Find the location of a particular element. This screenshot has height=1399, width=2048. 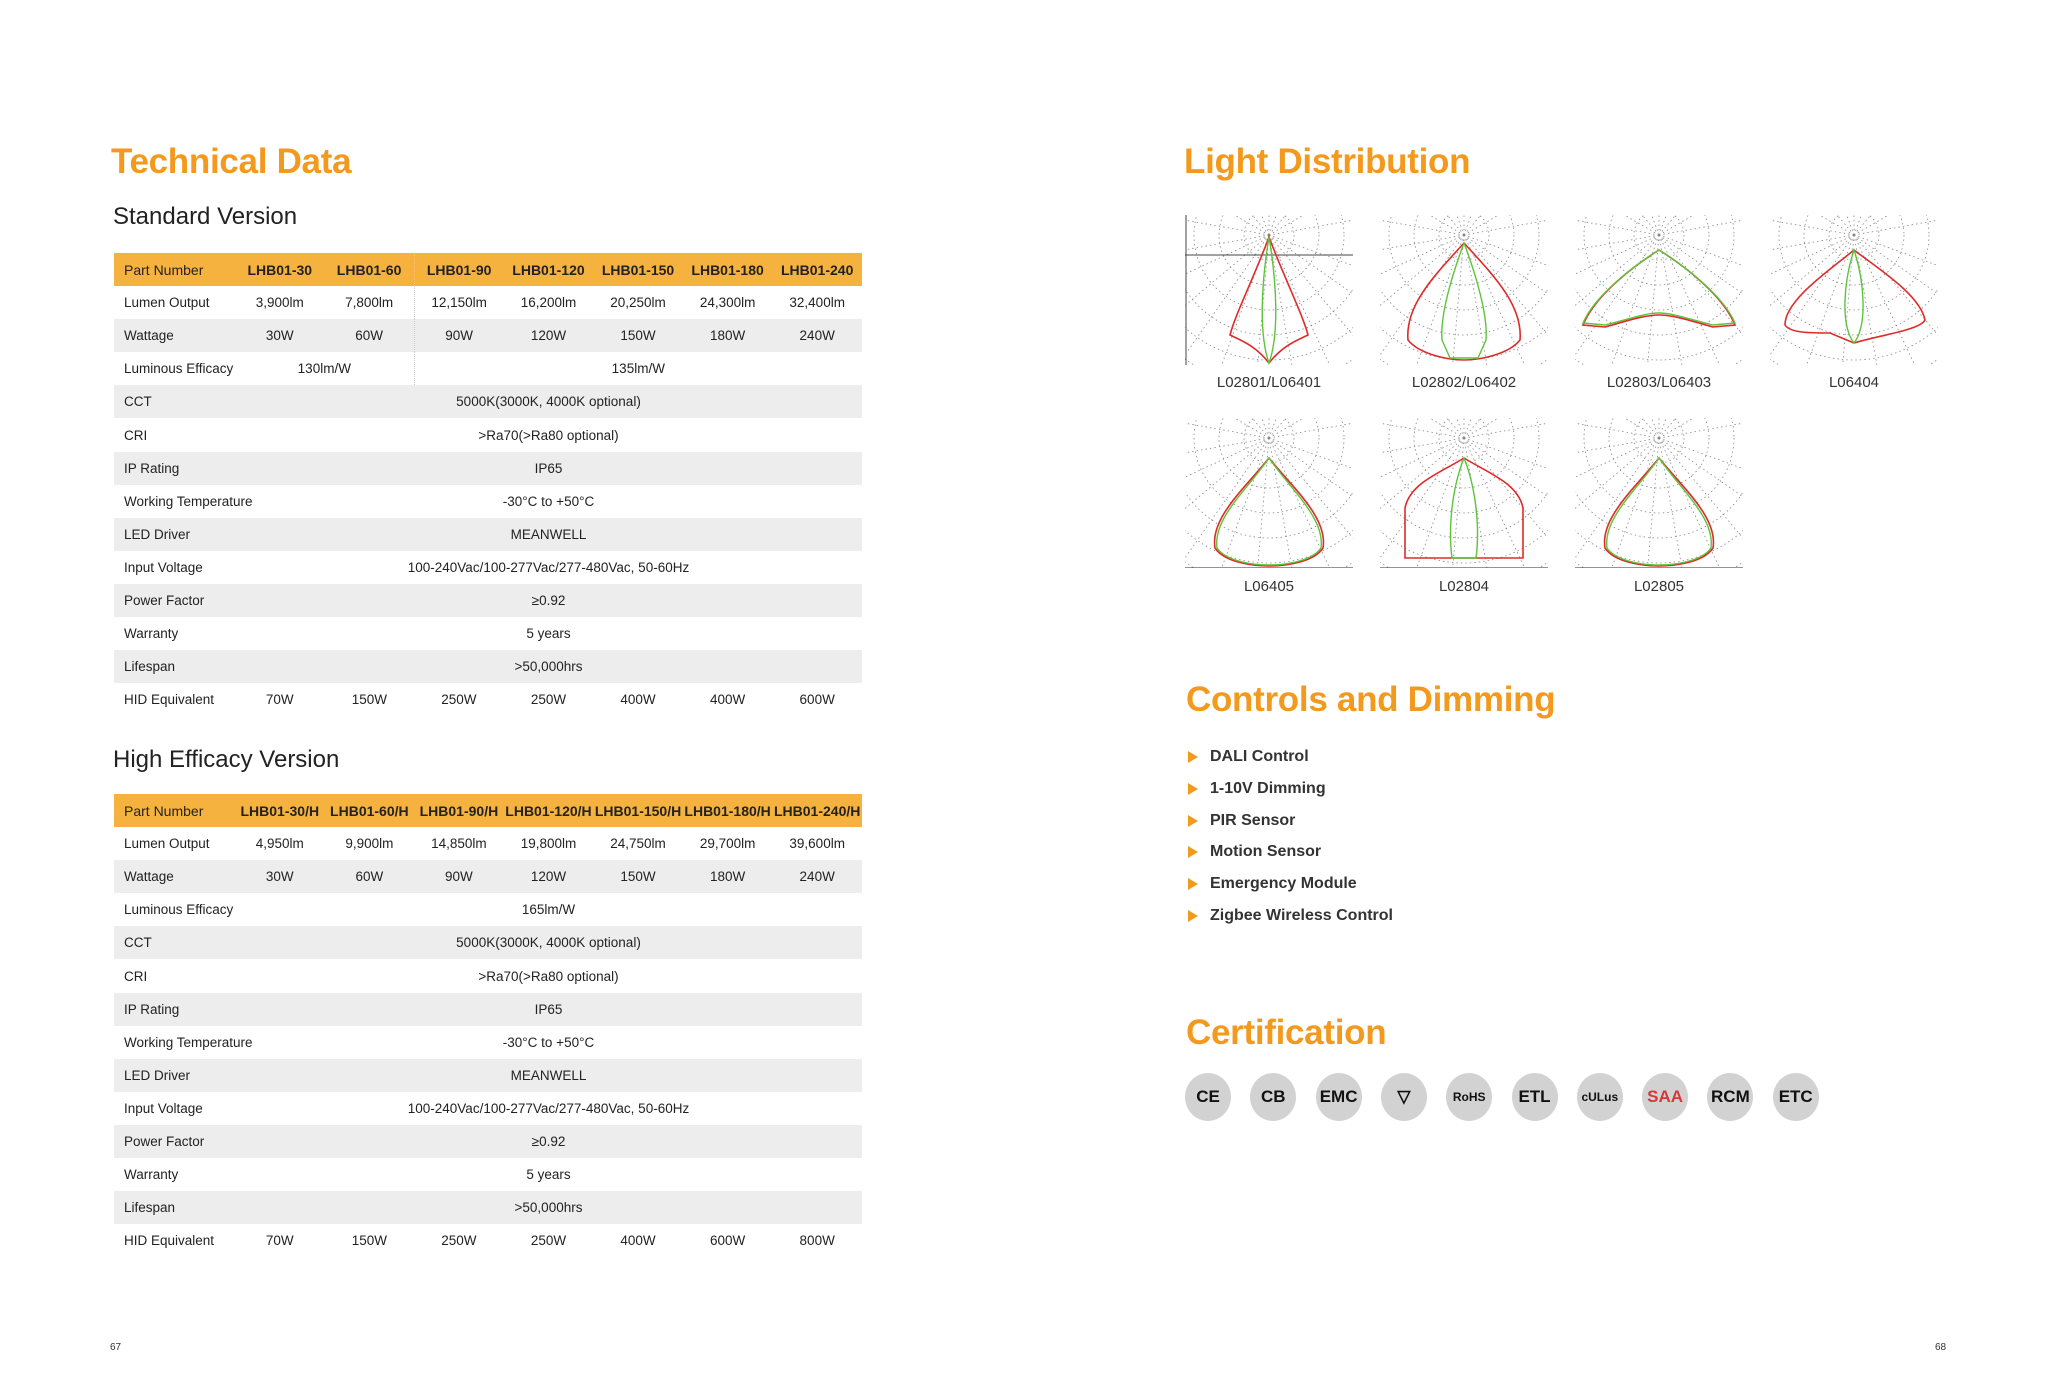

table-row: CCT 5000K(3000K, 4000K optional) is located at coordinates (488, 402).